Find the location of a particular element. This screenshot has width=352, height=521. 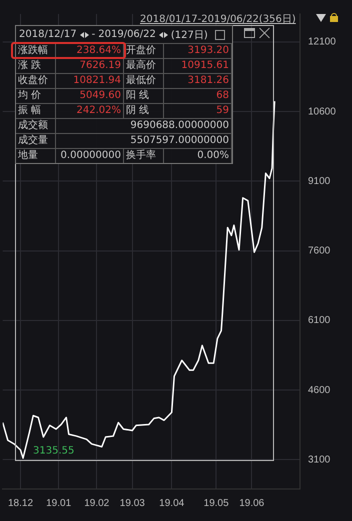

x-tick-label: 19.01 is located at coordinates (59, 503).